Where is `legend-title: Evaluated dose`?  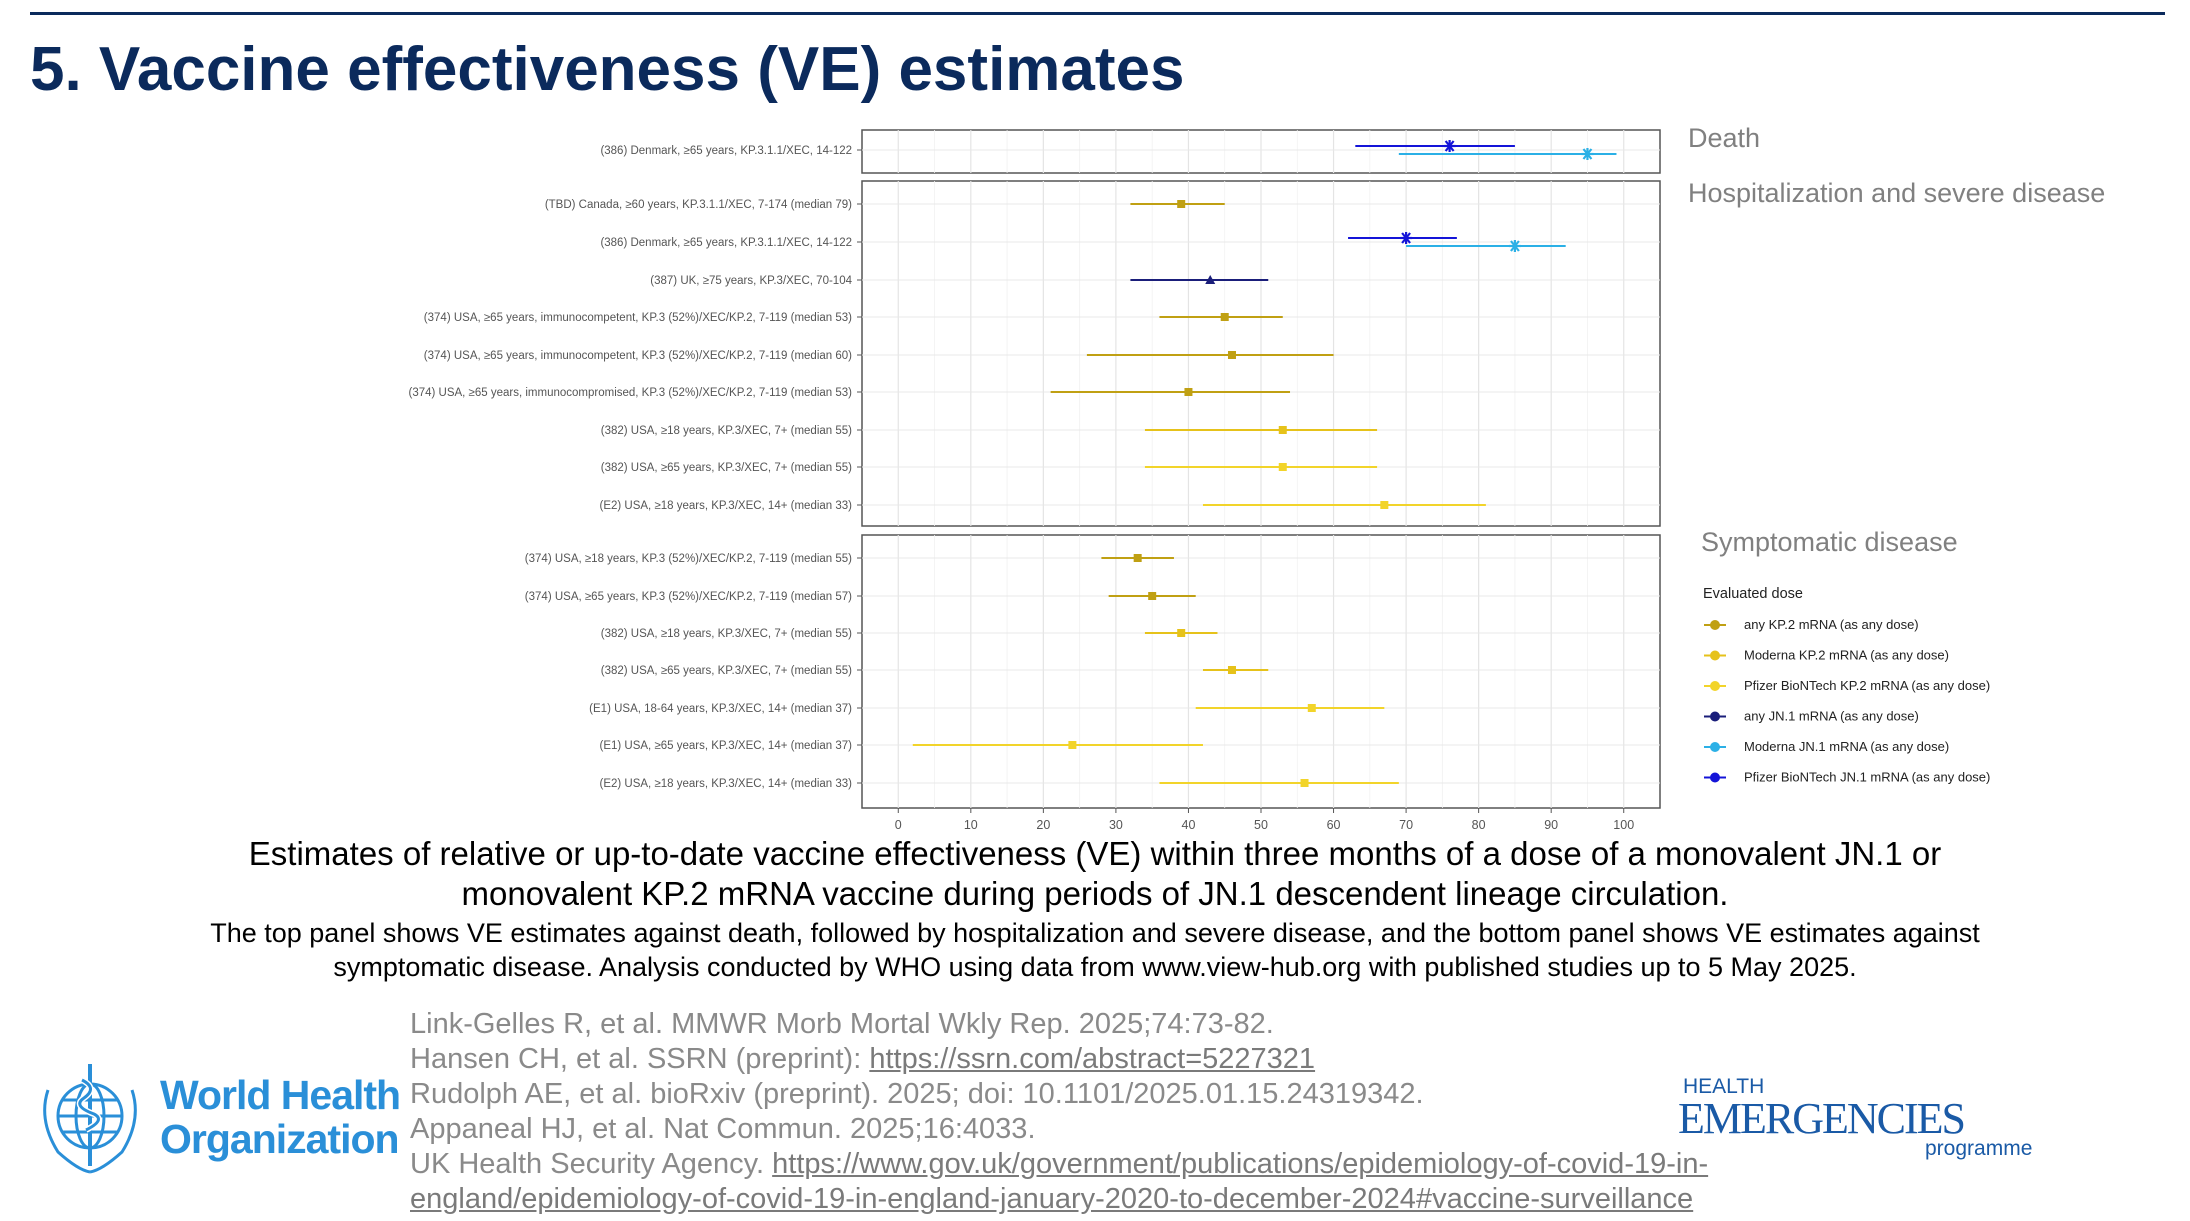
legend-title: Evaluated dose is located at coordinates (1753, 594).